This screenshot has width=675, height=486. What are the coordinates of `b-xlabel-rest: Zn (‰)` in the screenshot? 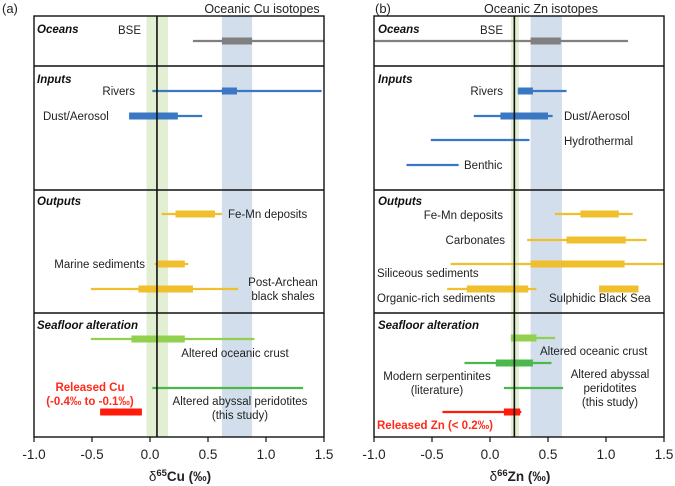 It's located at (529, 476).